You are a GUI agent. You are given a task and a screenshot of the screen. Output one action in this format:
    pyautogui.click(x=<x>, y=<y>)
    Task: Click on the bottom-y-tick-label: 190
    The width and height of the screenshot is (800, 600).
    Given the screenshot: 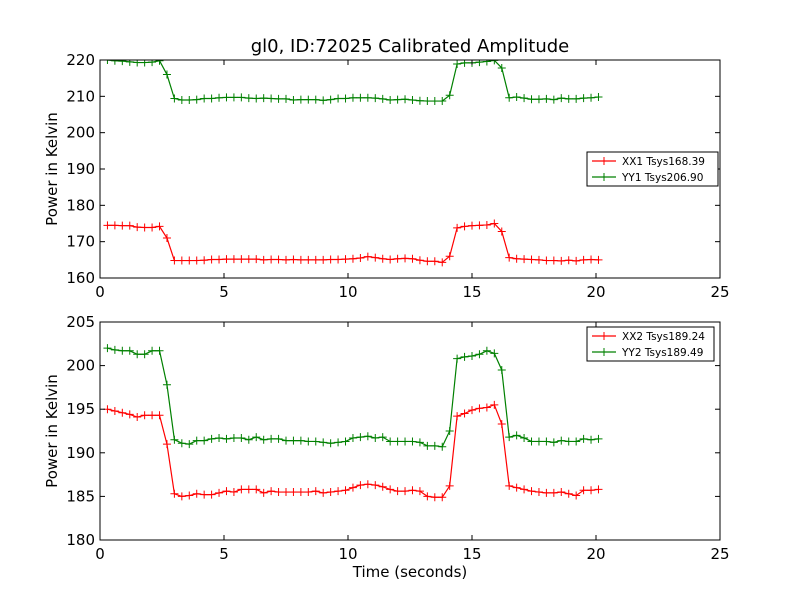 What is the action you would take?
    pyautogui.click(x=80, y=453)
    